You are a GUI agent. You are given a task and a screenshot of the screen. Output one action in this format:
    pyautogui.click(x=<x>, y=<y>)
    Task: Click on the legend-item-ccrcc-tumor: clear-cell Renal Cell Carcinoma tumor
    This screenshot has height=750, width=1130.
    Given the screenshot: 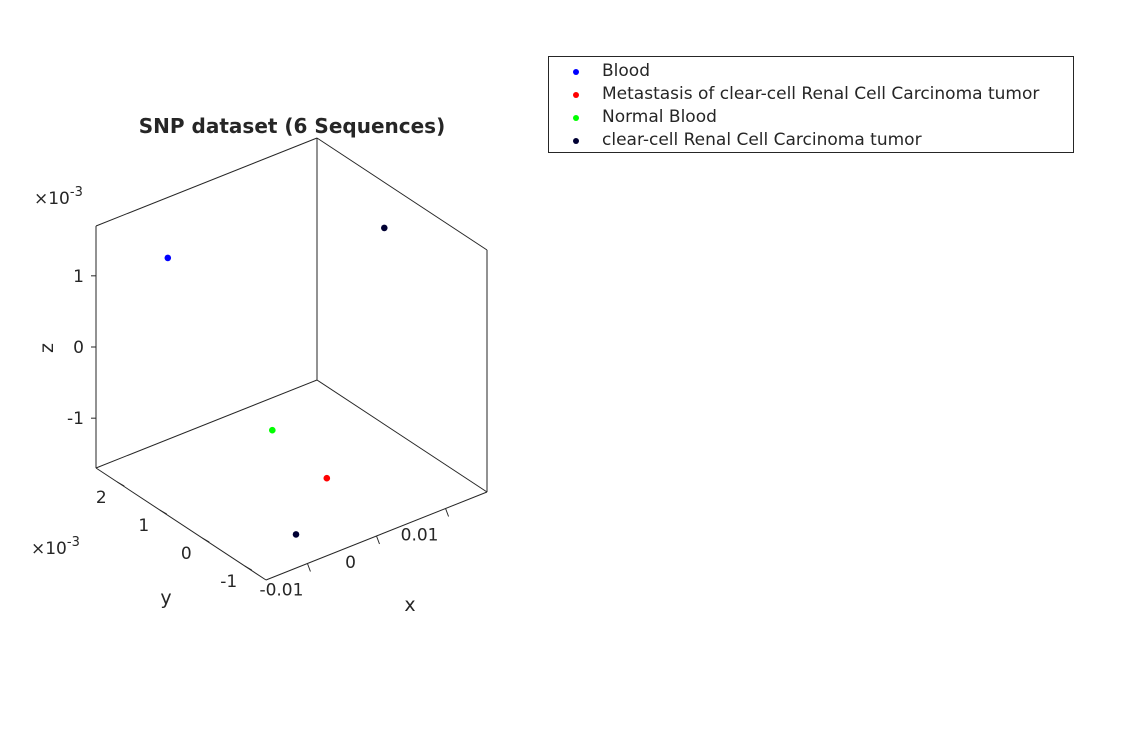 What is the action you would take?
    pyautogui.click(x=811, y=140)
    